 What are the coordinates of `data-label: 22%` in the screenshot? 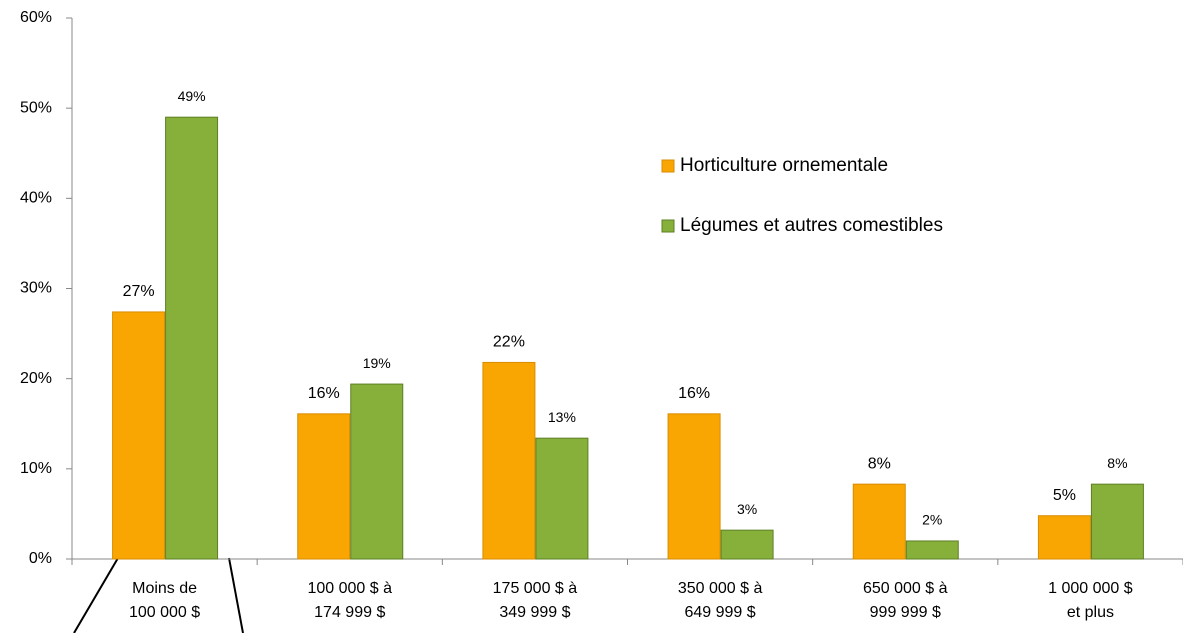 It's located at (509, 342).